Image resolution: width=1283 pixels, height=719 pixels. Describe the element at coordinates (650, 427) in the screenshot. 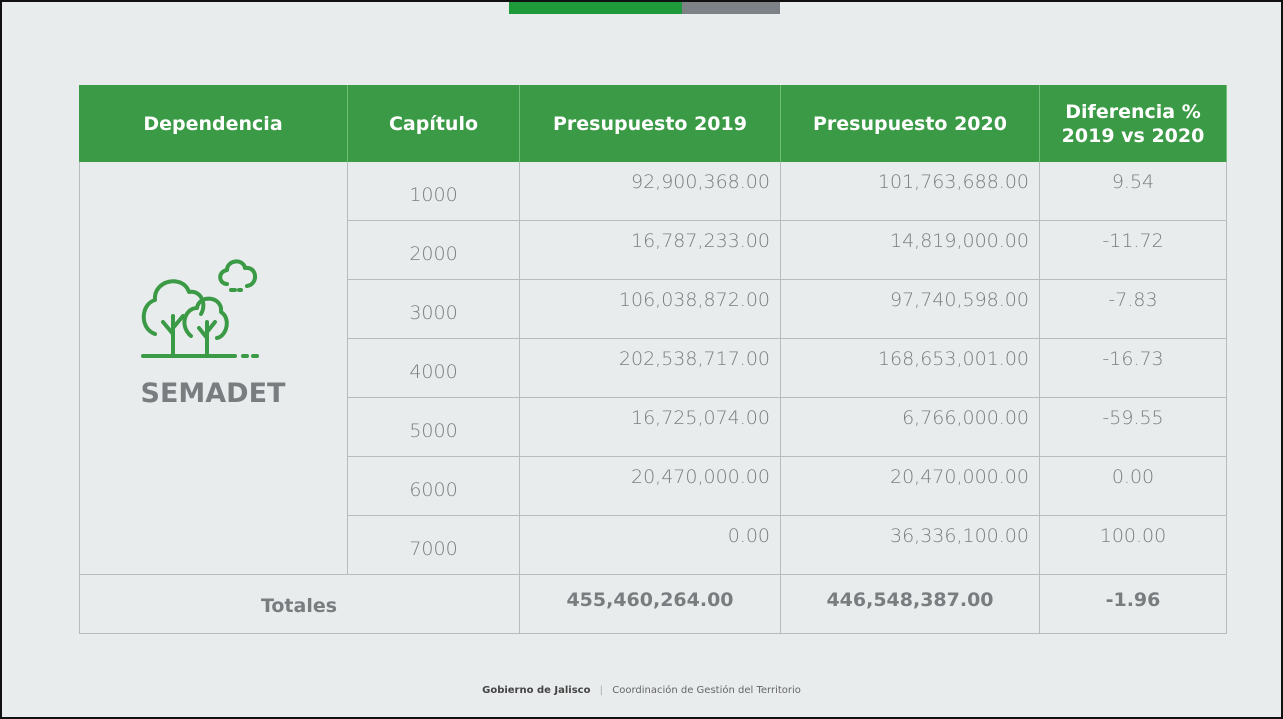

I see `table-cell: 16,725,074.00` at that location.